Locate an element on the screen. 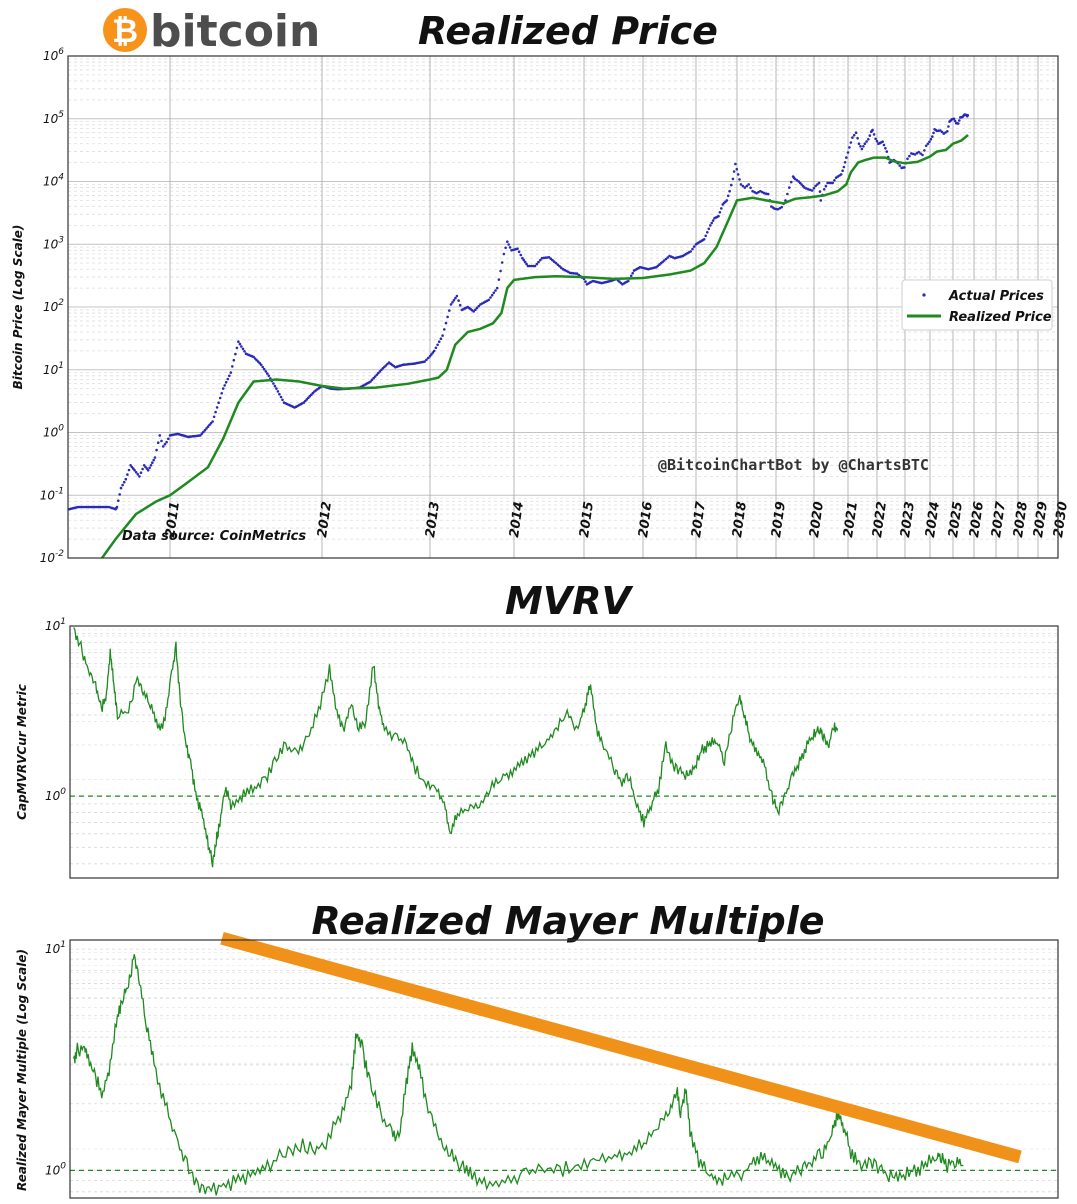  y-tick-label: 10¹ is located at coordinates (55, 625).